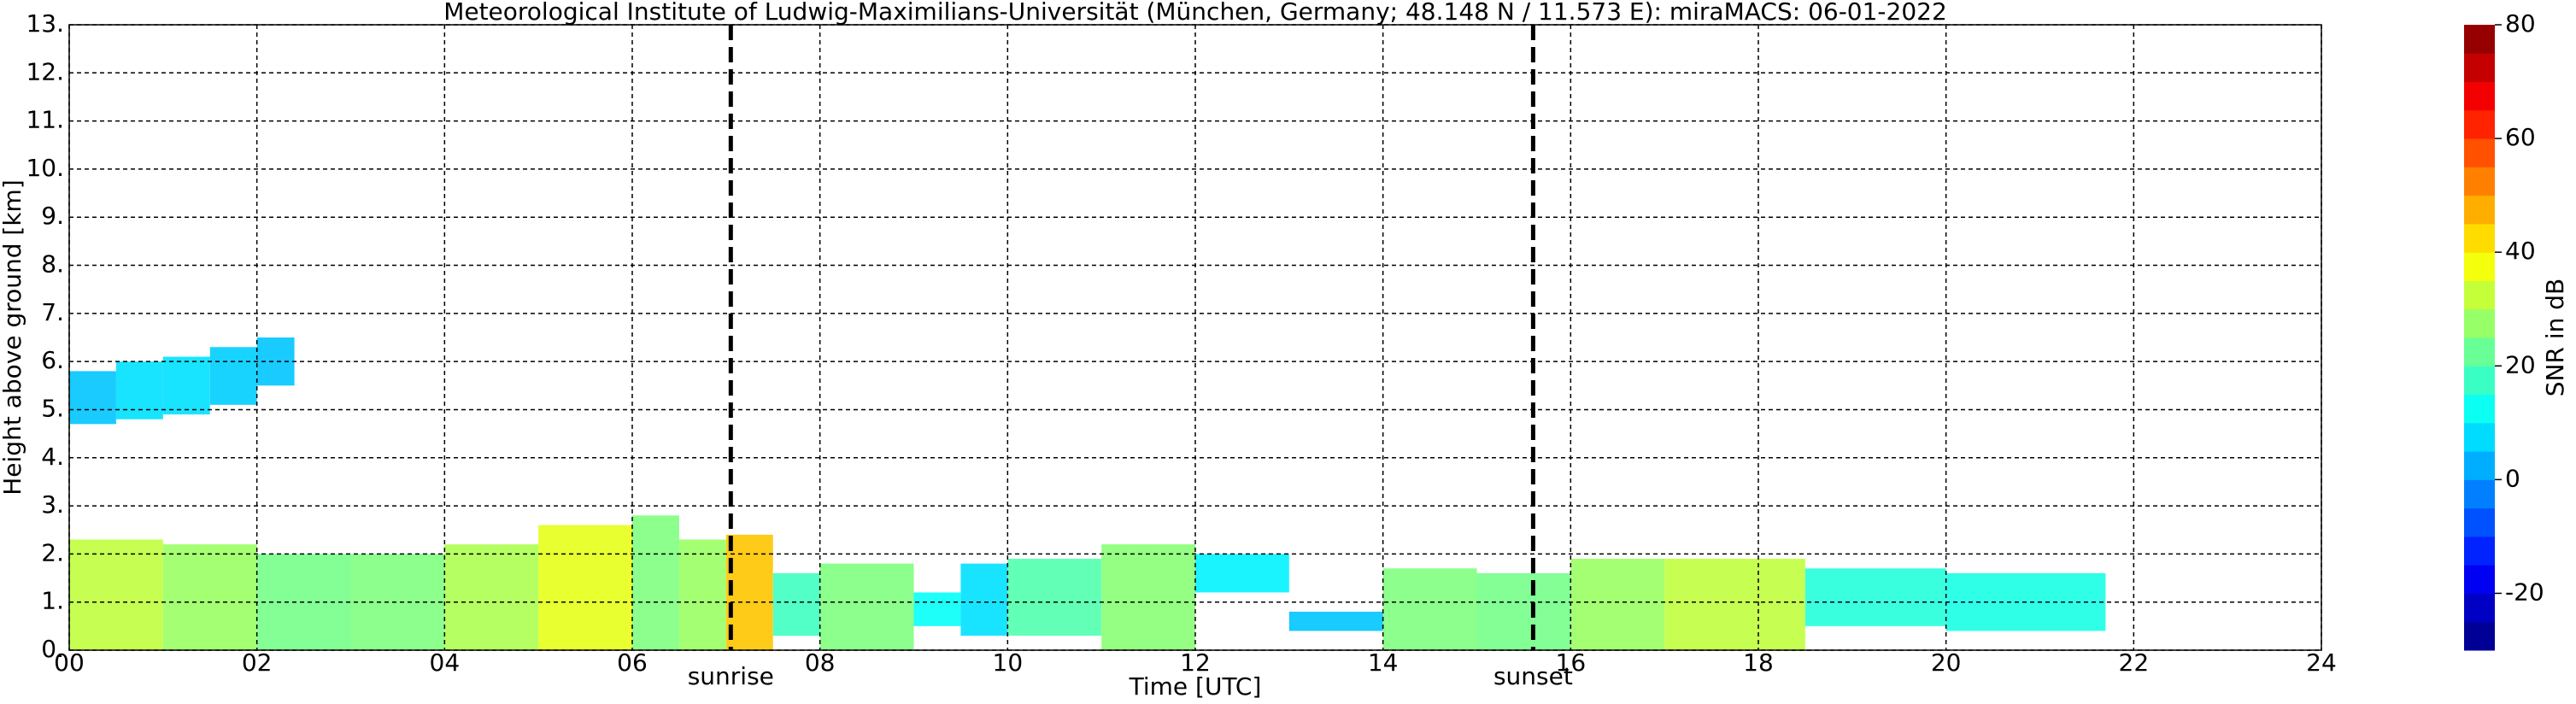  What do you see at coordinates (13, 337) in the screenshot?
I see `y-axis-label: Height above ground [km]` at bounding box center [13, 337].